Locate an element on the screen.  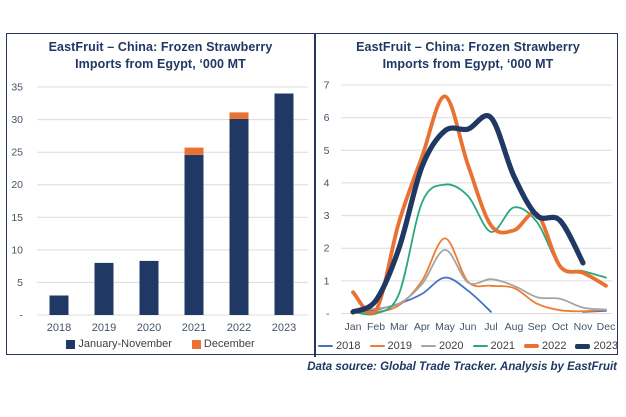
y-tick-label: 2 is located at coordinates (327, 249).